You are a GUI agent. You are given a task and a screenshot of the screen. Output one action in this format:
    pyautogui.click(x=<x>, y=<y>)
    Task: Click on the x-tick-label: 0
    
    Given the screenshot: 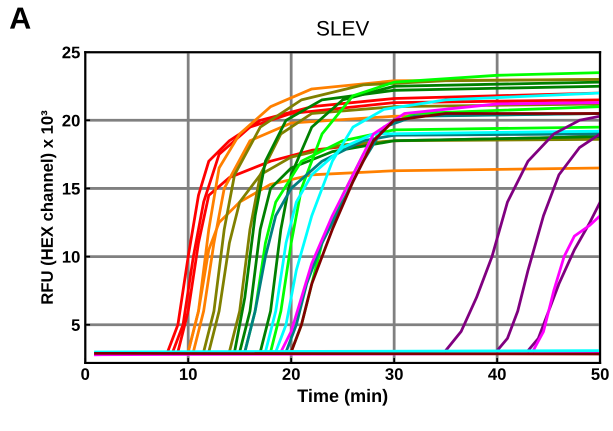 What is the action you would take?
    pyautogui.click(x=85, y=374)
    